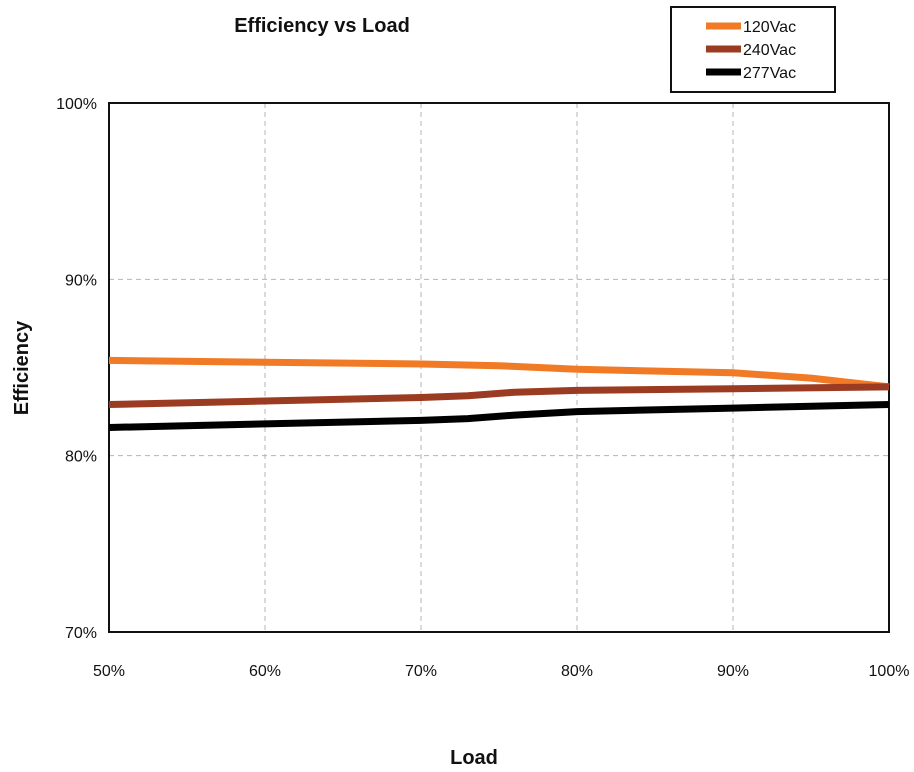  I want to click on y-tick-label: 80%, so click(81, 457).